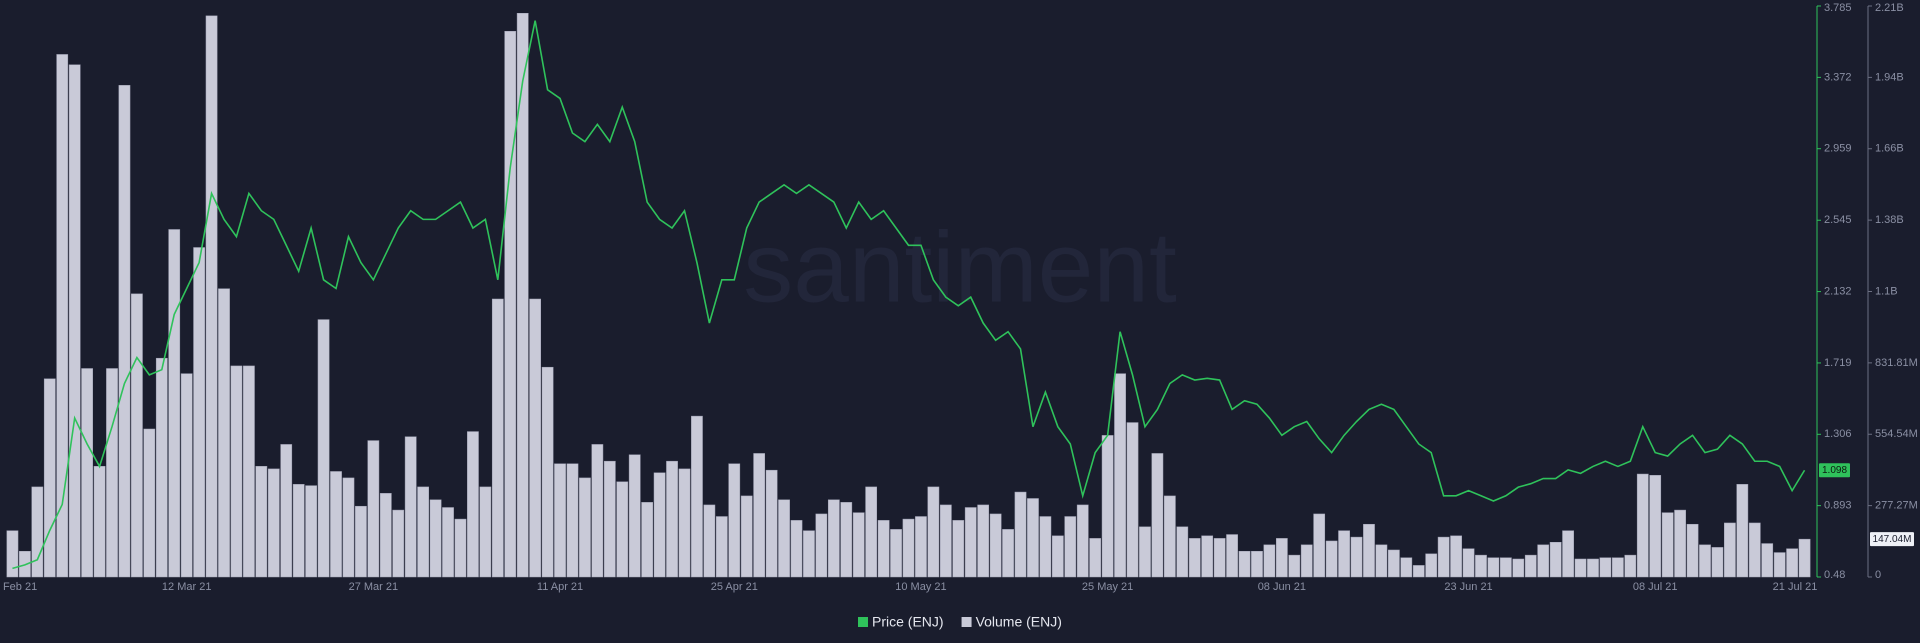  What do you see at coordinates (1655, 587) in the screenshot?
I see `x-tick-label: 08 Jul 21` at bounding box center [1655, 587].